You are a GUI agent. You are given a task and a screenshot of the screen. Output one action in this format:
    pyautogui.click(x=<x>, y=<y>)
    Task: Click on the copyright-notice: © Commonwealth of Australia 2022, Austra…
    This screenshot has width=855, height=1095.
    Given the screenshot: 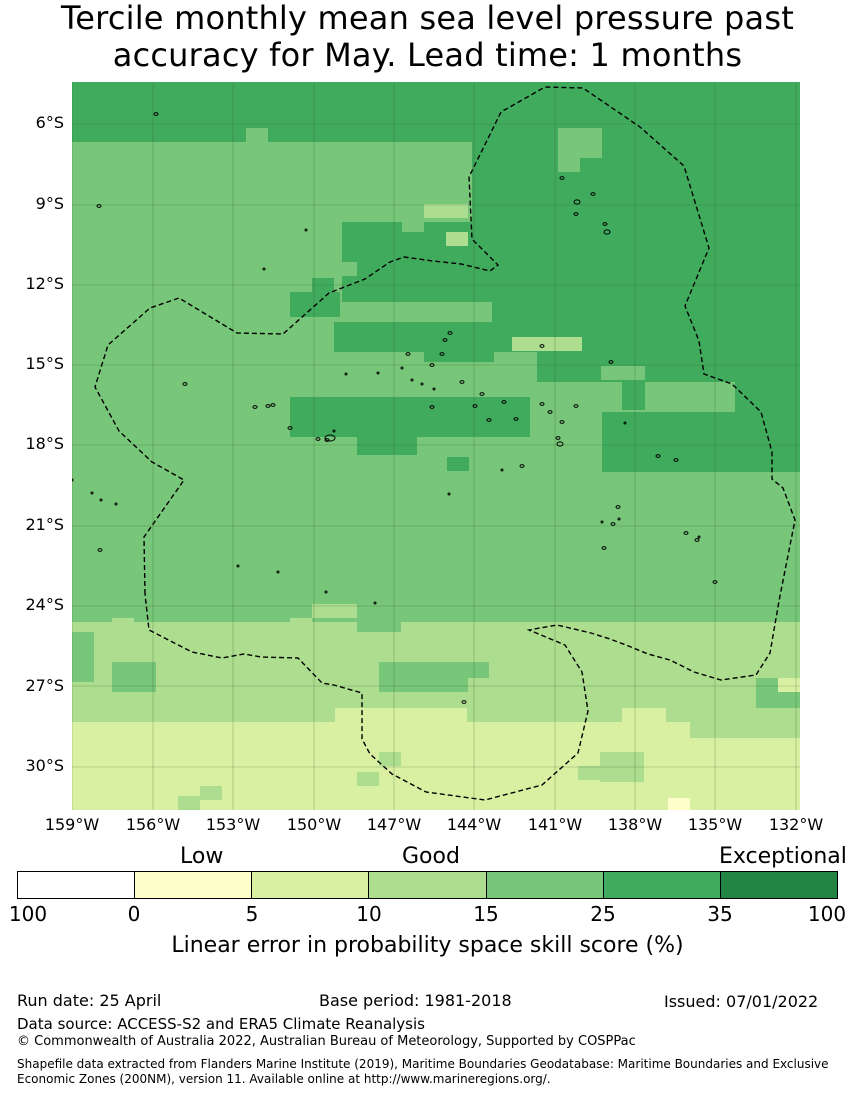 What is the action you would take?
    pyautogui.click(x=326, y=1041)
    